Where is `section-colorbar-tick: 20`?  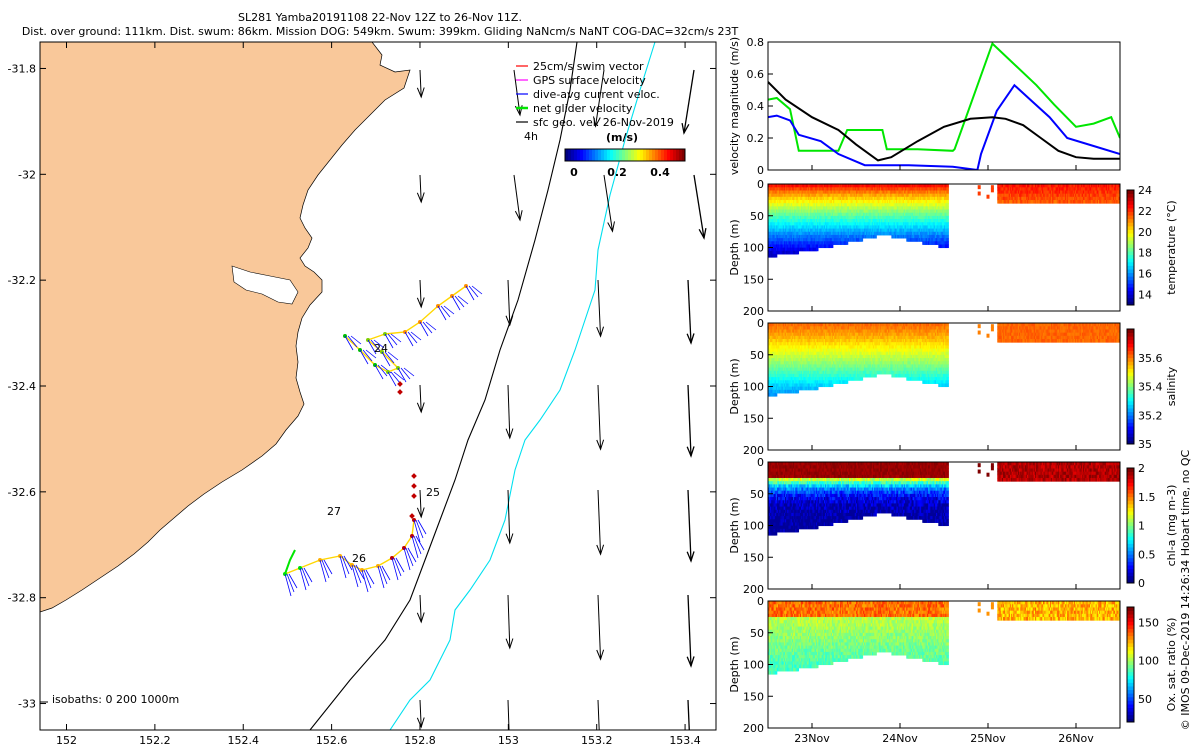 section-colorbar-tick: 20 is located at coordinates (1145, 232).